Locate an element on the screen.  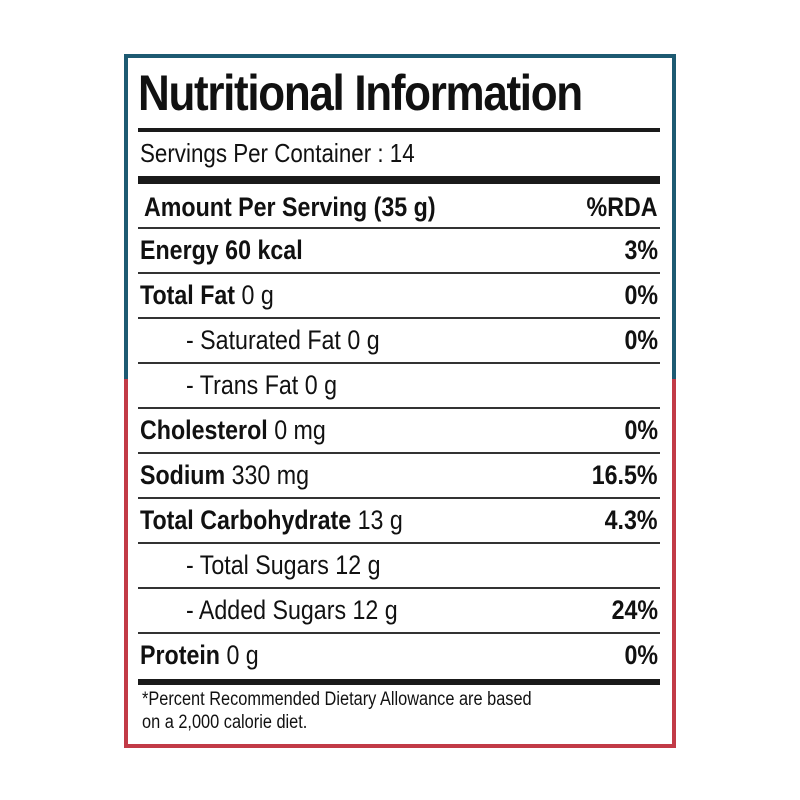
nutrient-label: Cholesterol 0 mg is located at coordinates (233, 430).